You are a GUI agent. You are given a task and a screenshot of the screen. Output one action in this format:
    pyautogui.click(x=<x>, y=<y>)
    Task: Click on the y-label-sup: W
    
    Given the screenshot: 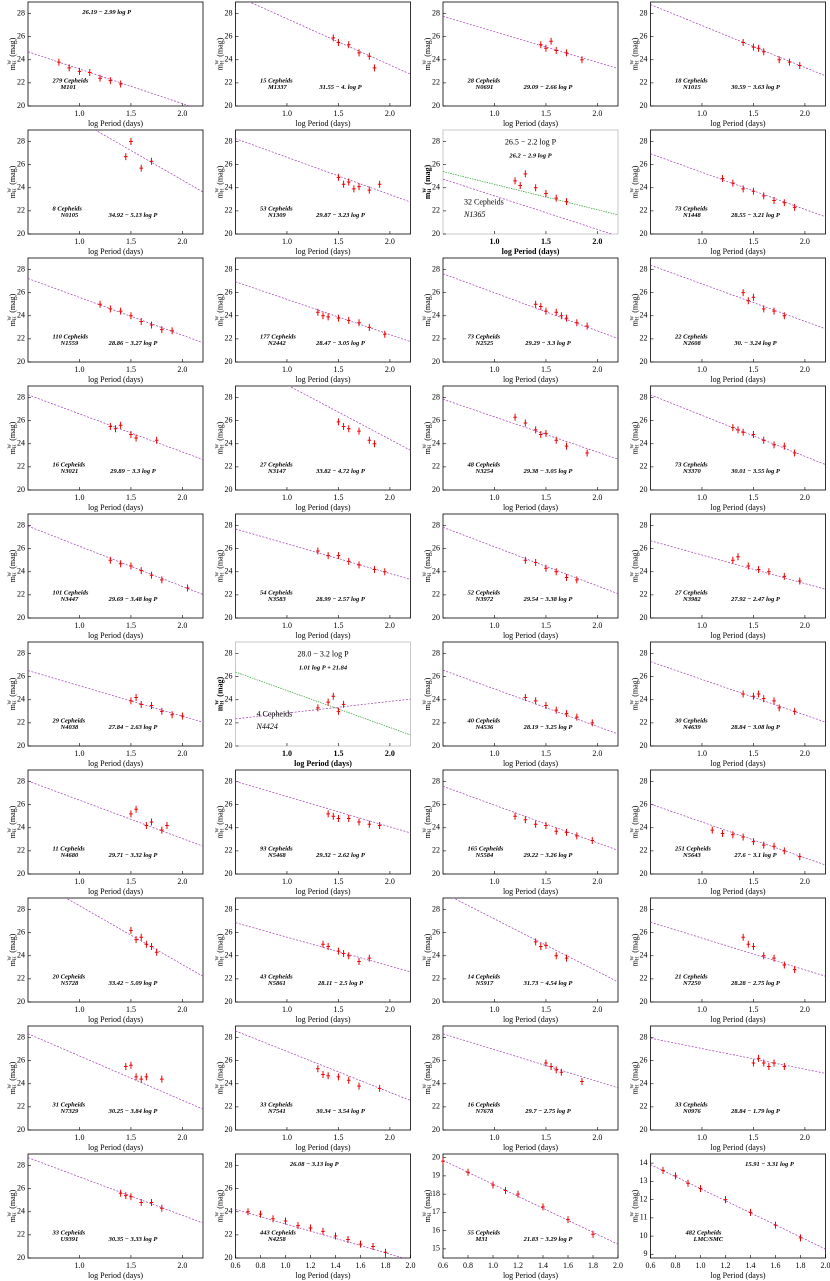 What is the action you would take?
    pyautogui.click(x=425, y=701)
    